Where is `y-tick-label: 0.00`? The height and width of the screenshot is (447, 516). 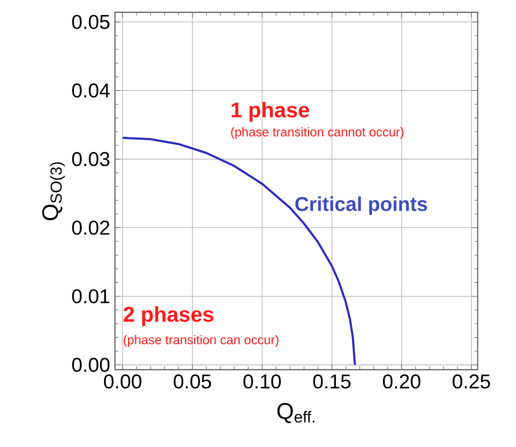
y-tick-label: 0.00 is located at coordinates (91, 365).